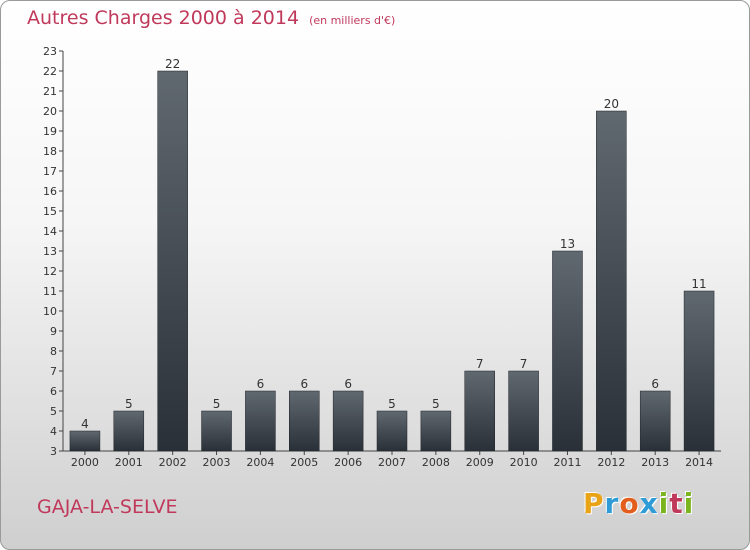  What do you see at coordinates (217, 462) in the screenshot?
I see `x-tick-label: 2003` at bounding box center [217, 462].